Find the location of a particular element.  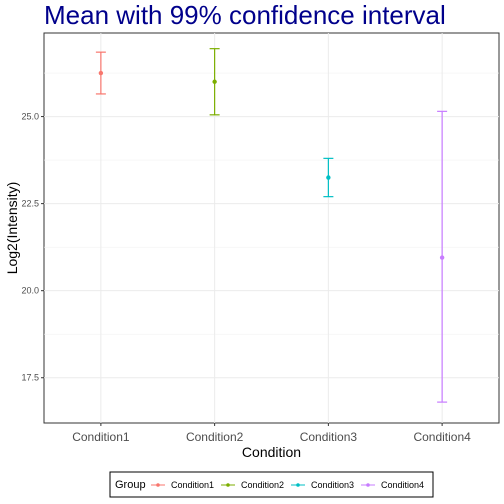

legend-entry: Condition2 is located at coordinates (252, 485).